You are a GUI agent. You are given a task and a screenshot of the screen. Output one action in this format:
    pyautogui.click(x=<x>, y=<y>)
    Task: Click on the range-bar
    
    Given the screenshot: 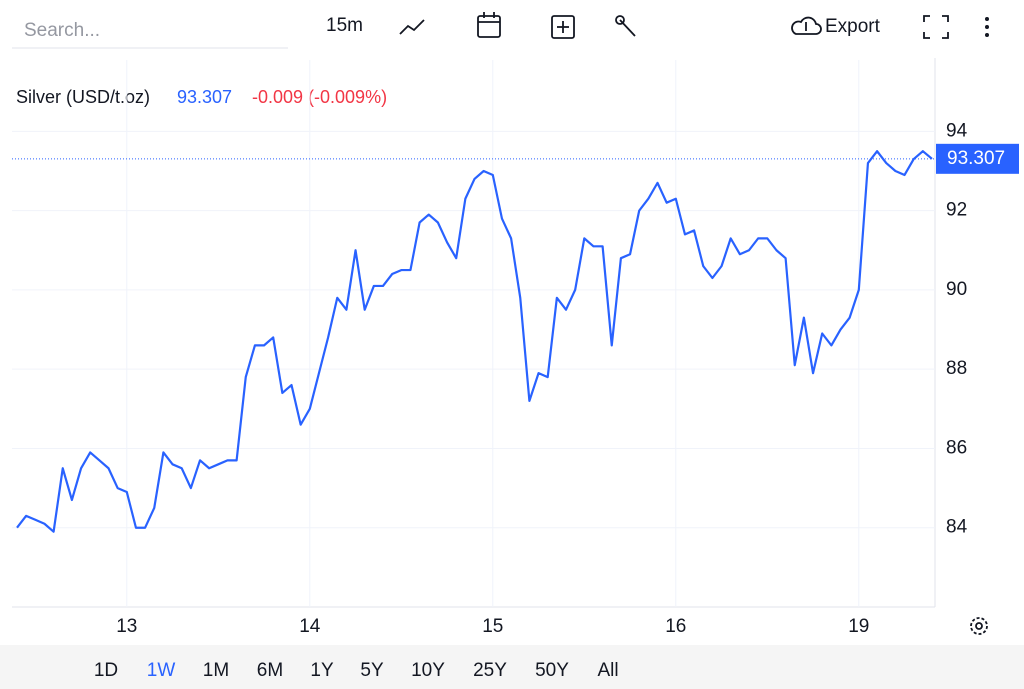 What is the action you would take?
    pyautogui.click(x=512, y=667)
    